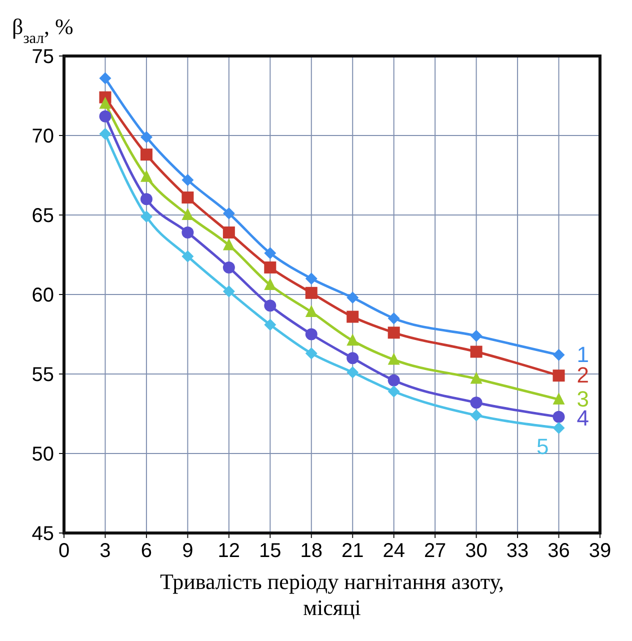 The image size is (632, 641). Describe the element at coordinates (311, 551) in the screenshot. I see `x-tick-label: 18` at that location.